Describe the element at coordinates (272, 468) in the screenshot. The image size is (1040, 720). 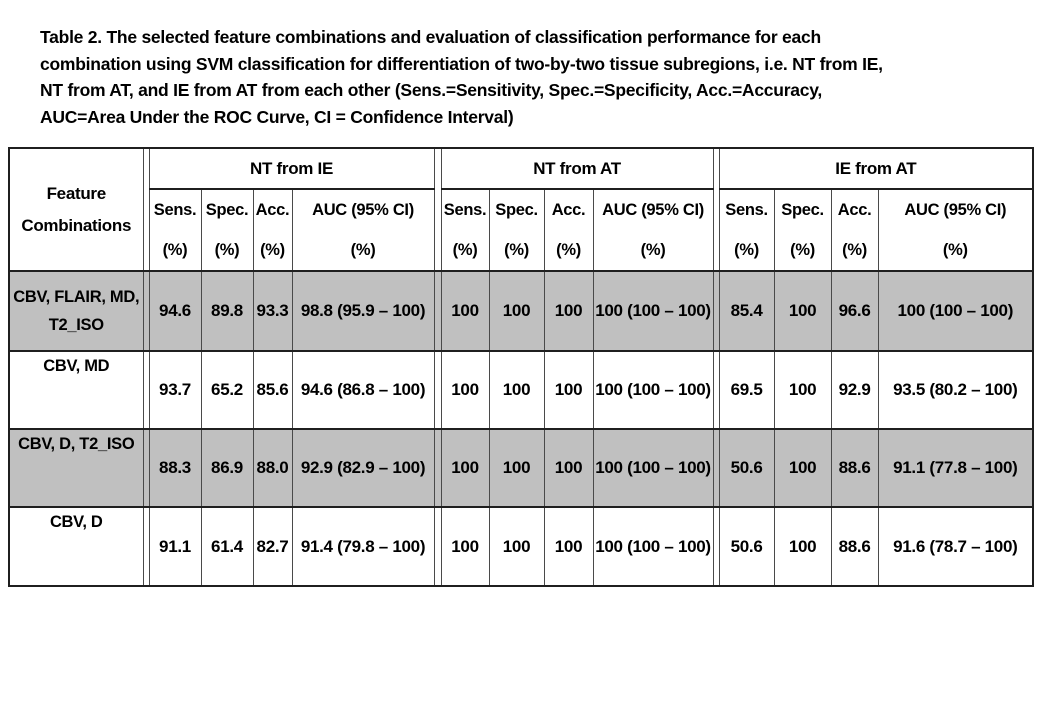
I see `data-cell: 88.0` at that location.